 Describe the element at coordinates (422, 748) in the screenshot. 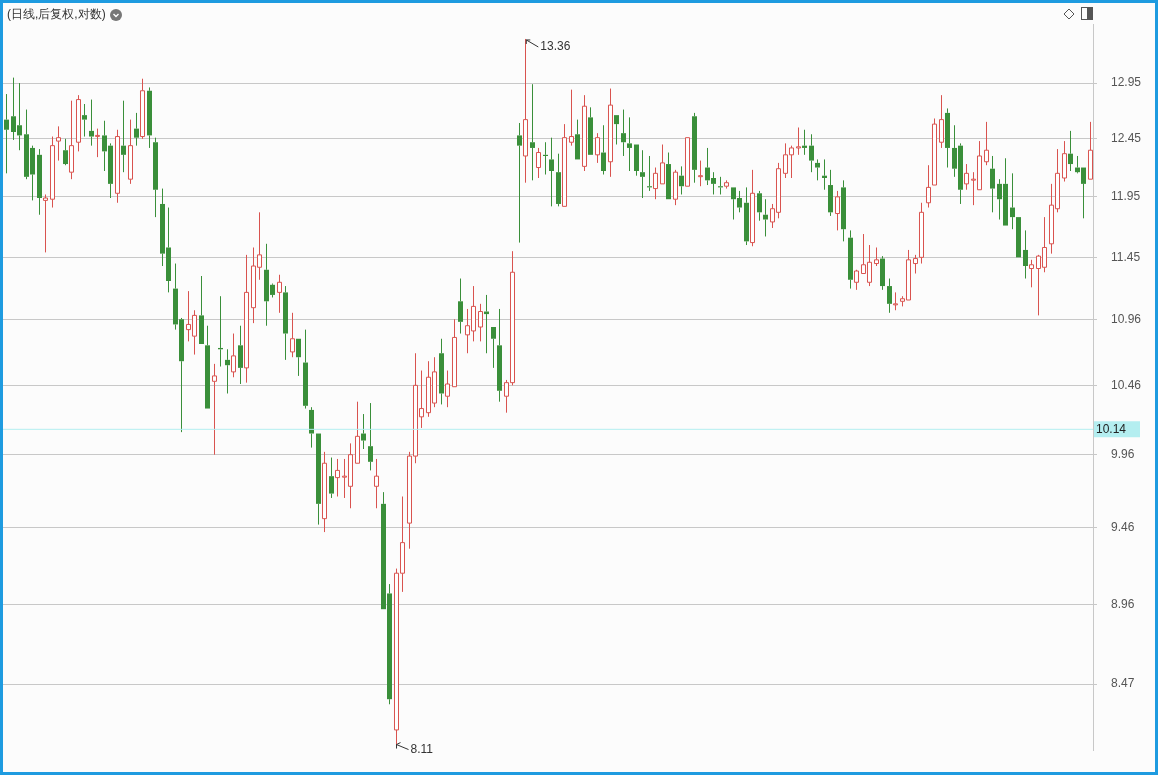

I see `annotation: 8.11` at that location.